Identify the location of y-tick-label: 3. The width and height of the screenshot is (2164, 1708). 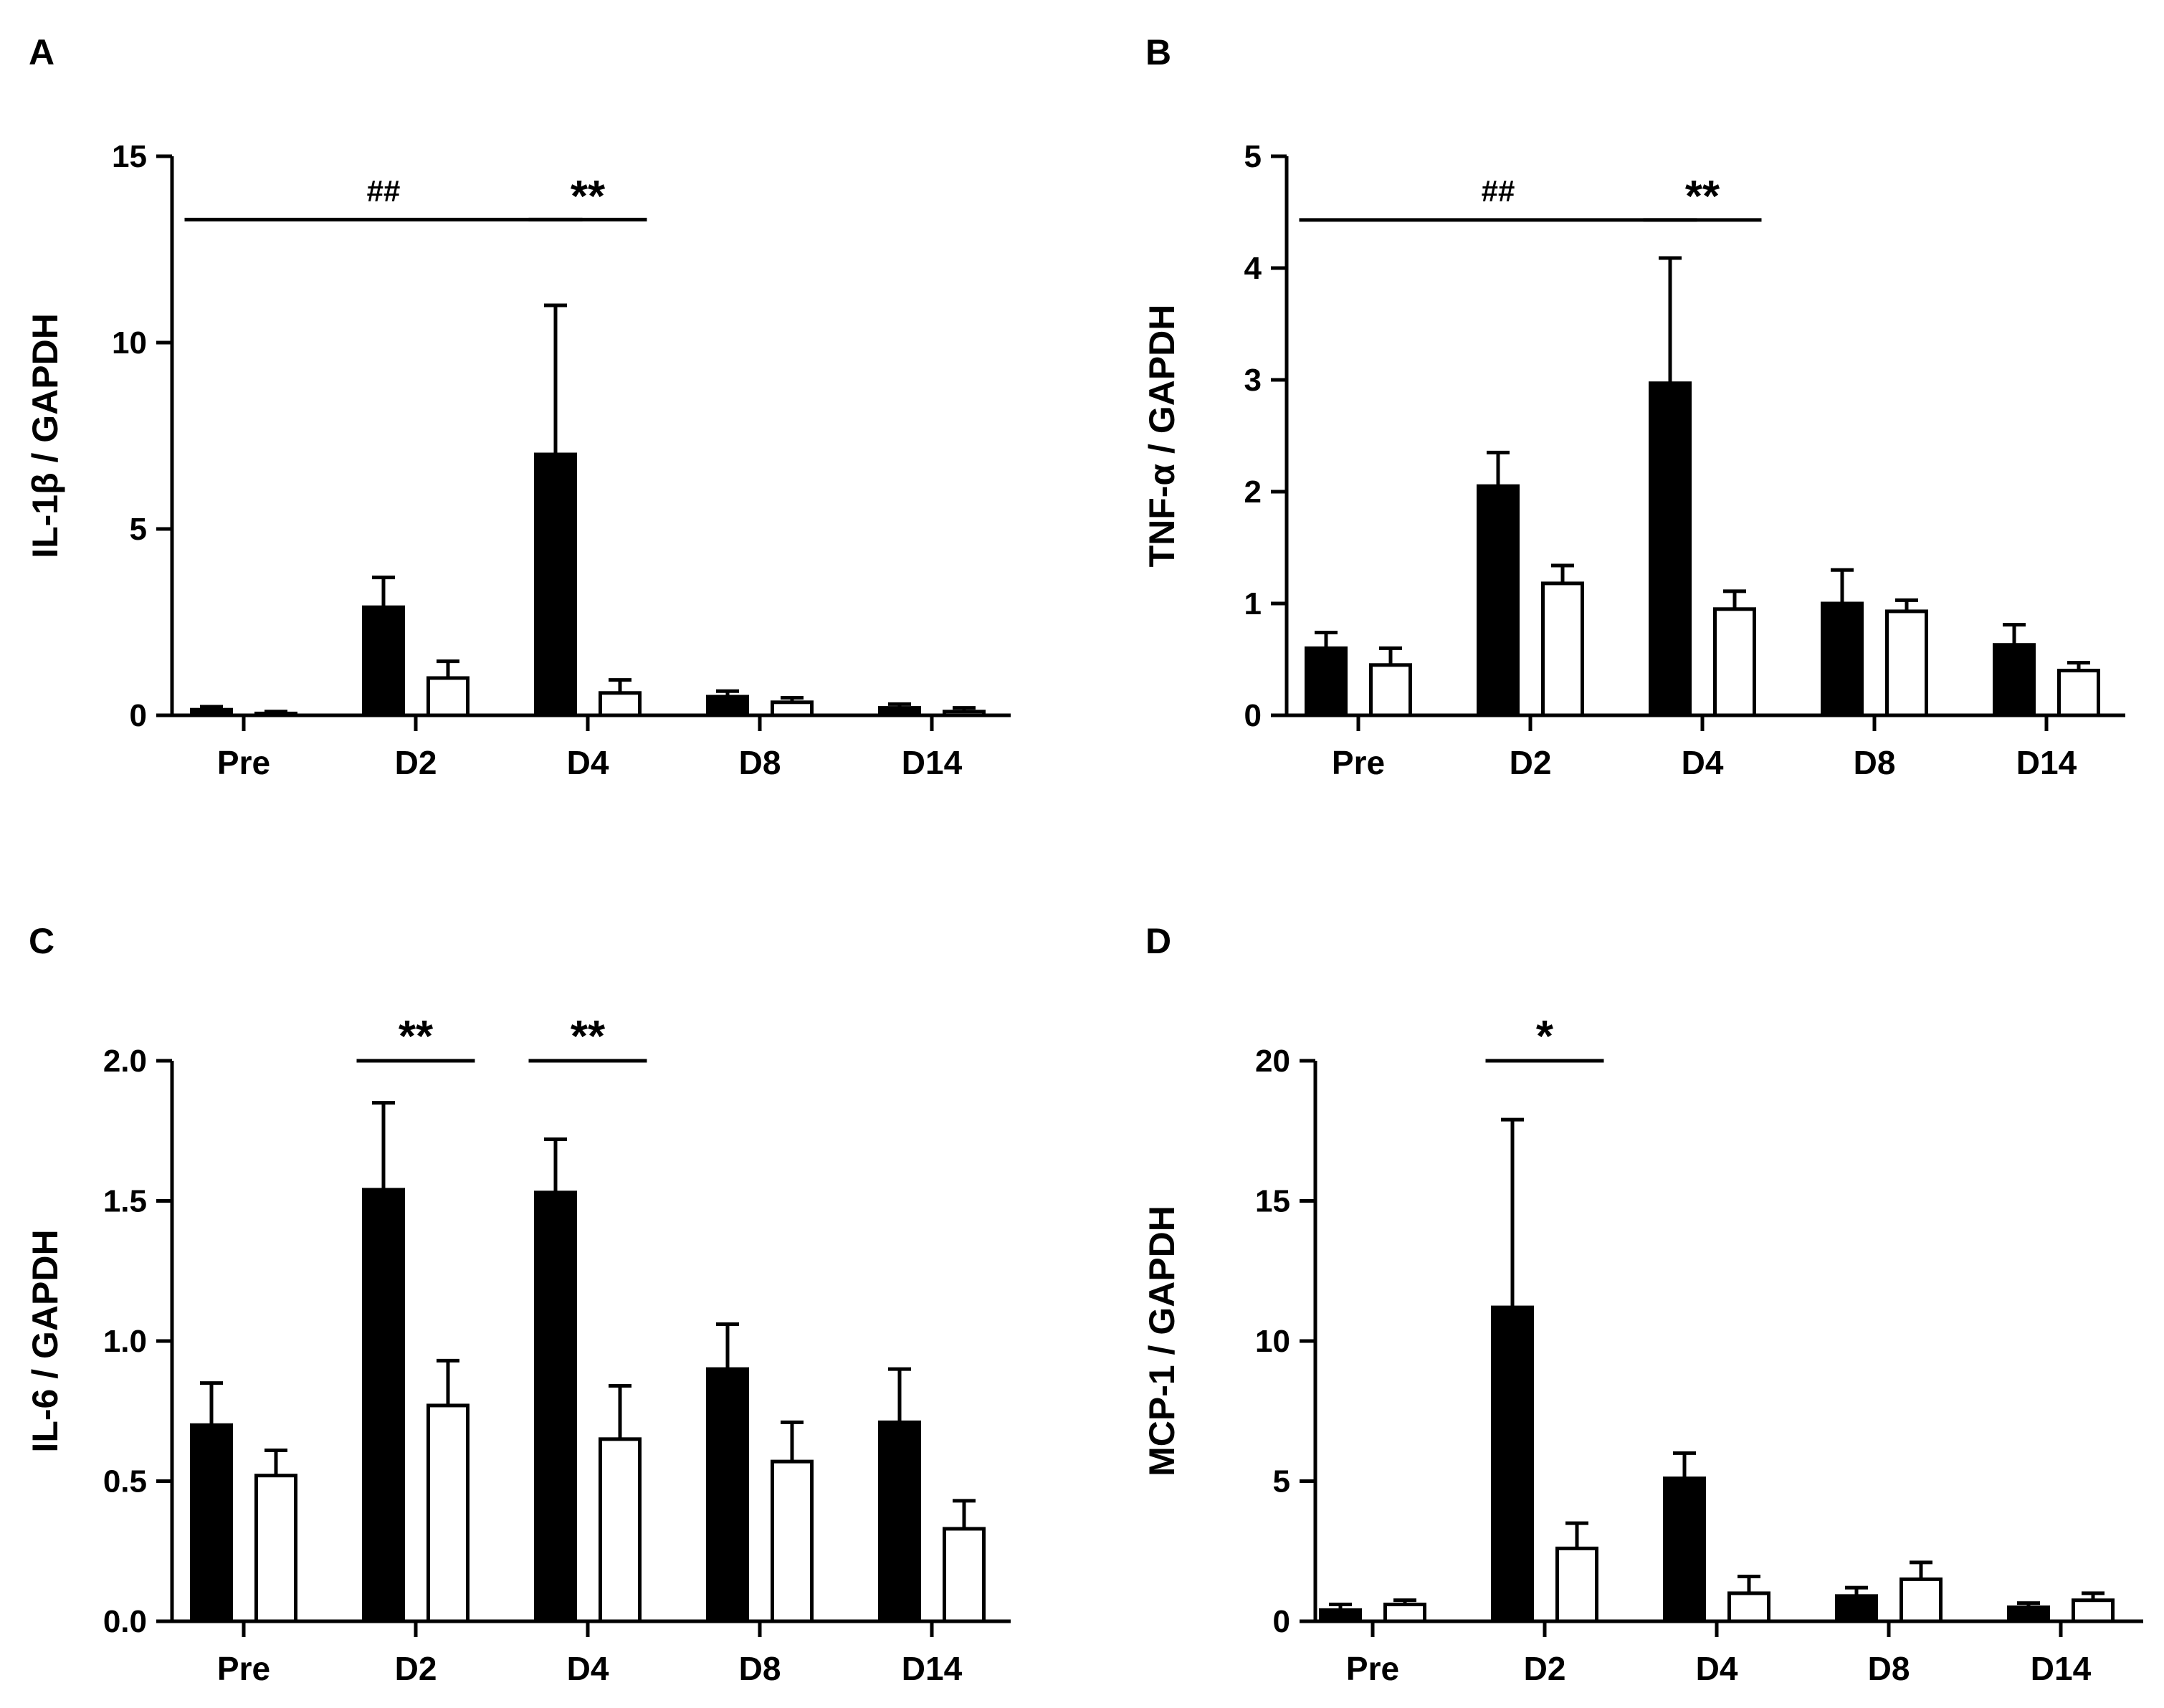
(1253, 380).